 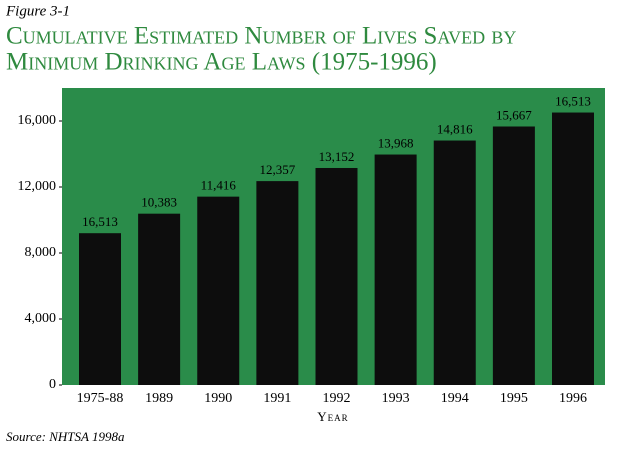 What do you see at coordinates (218, 398) in the screenshot?
I see `x-tick-label: 1990` at bounding box center [218, 398].